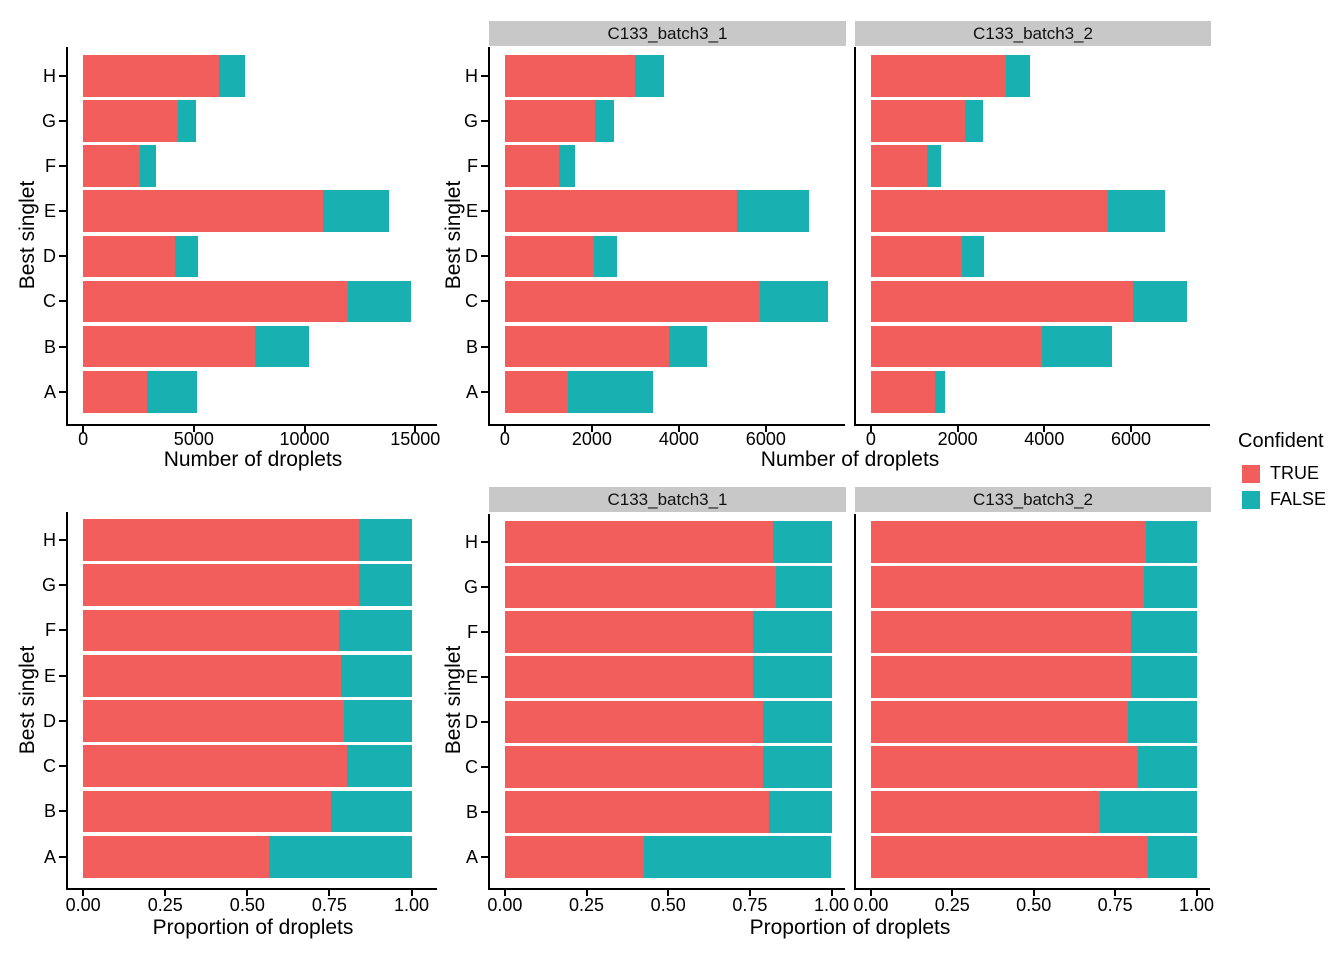 This screenshot has height=960, width=1344. What do you see at coordinates (1034, 905) in the screenshot?
I see `x-tick-label: 0.50` at bounding box center [1034, 905].